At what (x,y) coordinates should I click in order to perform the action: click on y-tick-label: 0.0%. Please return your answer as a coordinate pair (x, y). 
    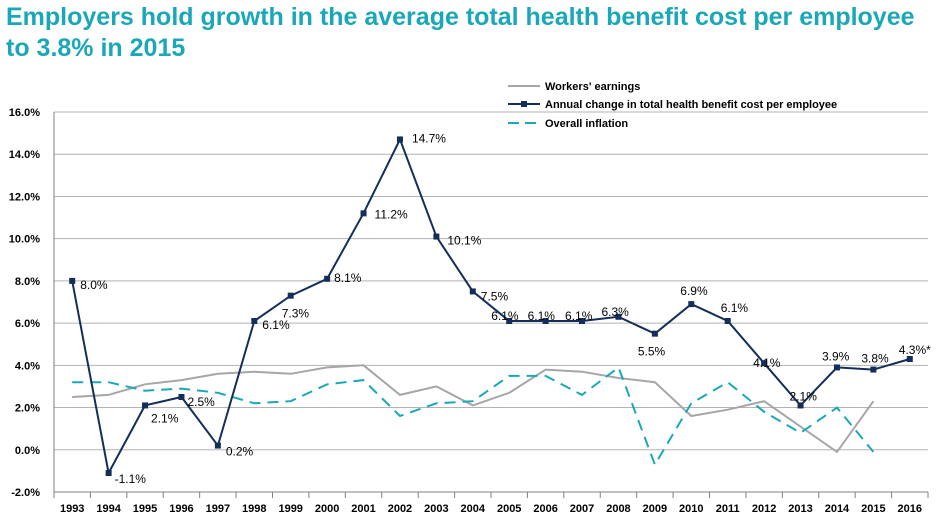
    Looking at the image, I should click on (27, 451).